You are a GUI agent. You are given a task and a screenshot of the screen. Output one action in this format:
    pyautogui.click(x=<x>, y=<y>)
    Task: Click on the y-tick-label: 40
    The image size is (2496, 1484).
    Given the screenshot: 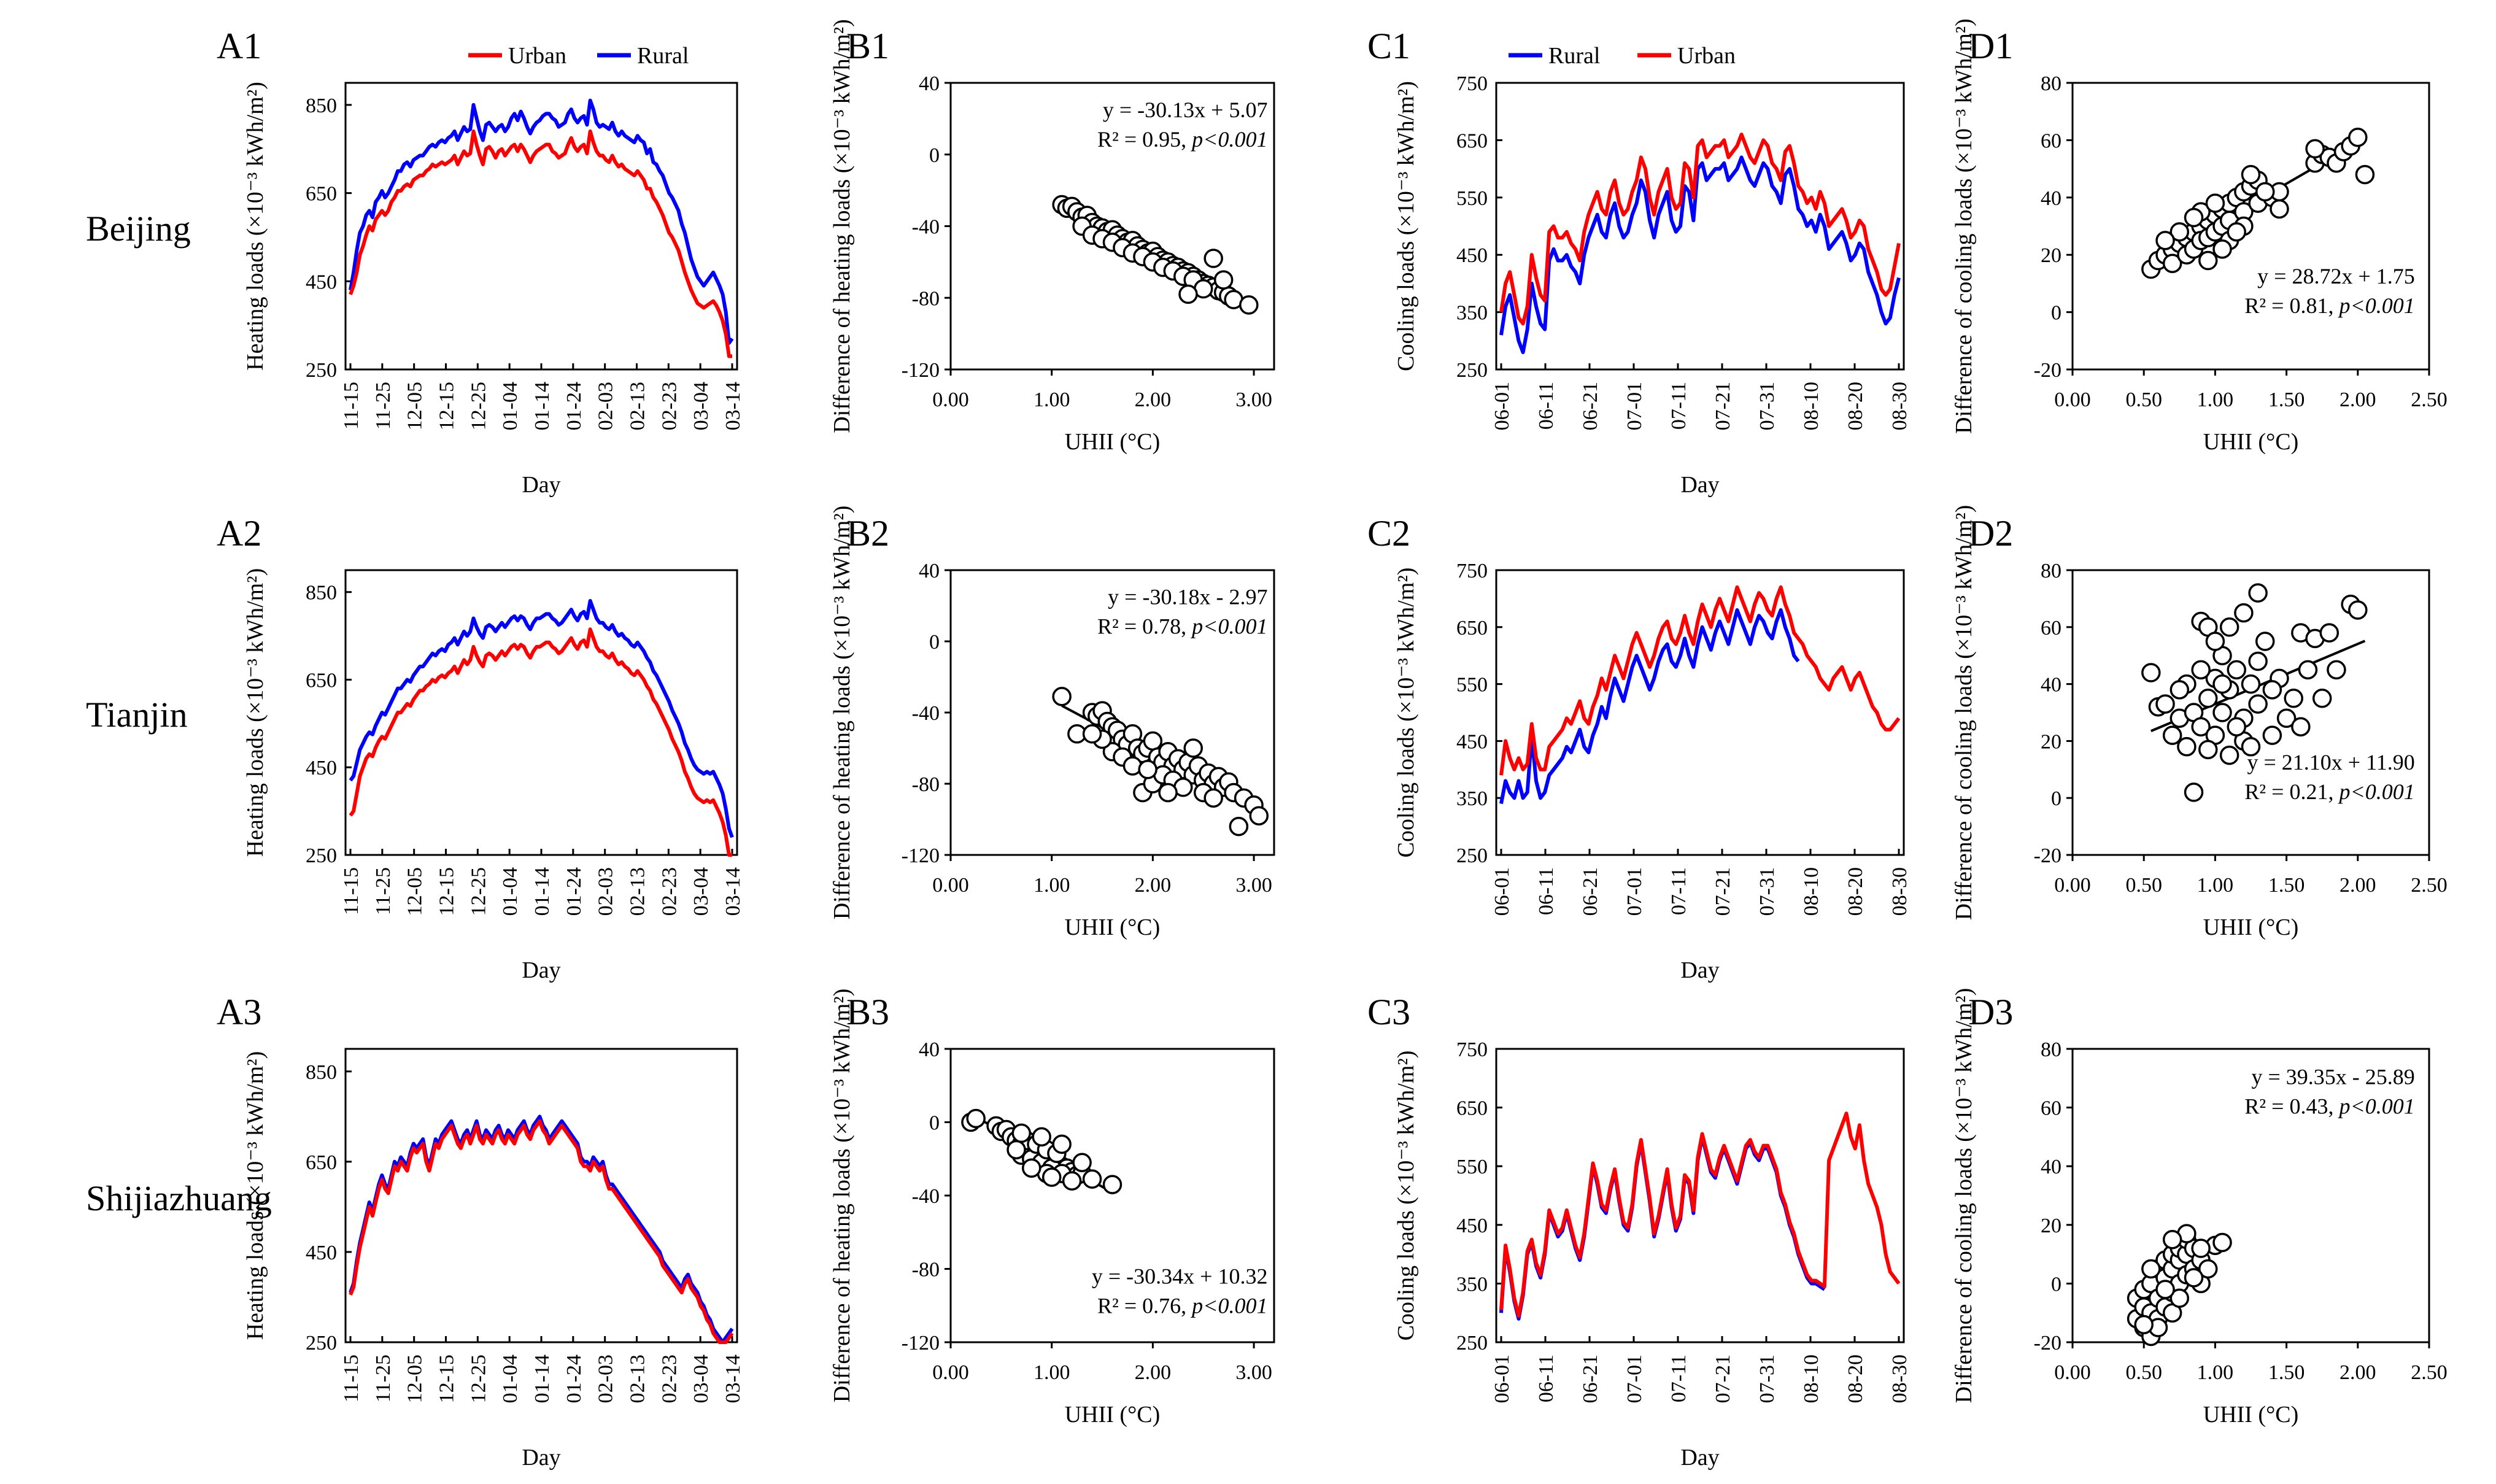 What is the action you would take?
    pyautogui.click(x=929, y=83)
    